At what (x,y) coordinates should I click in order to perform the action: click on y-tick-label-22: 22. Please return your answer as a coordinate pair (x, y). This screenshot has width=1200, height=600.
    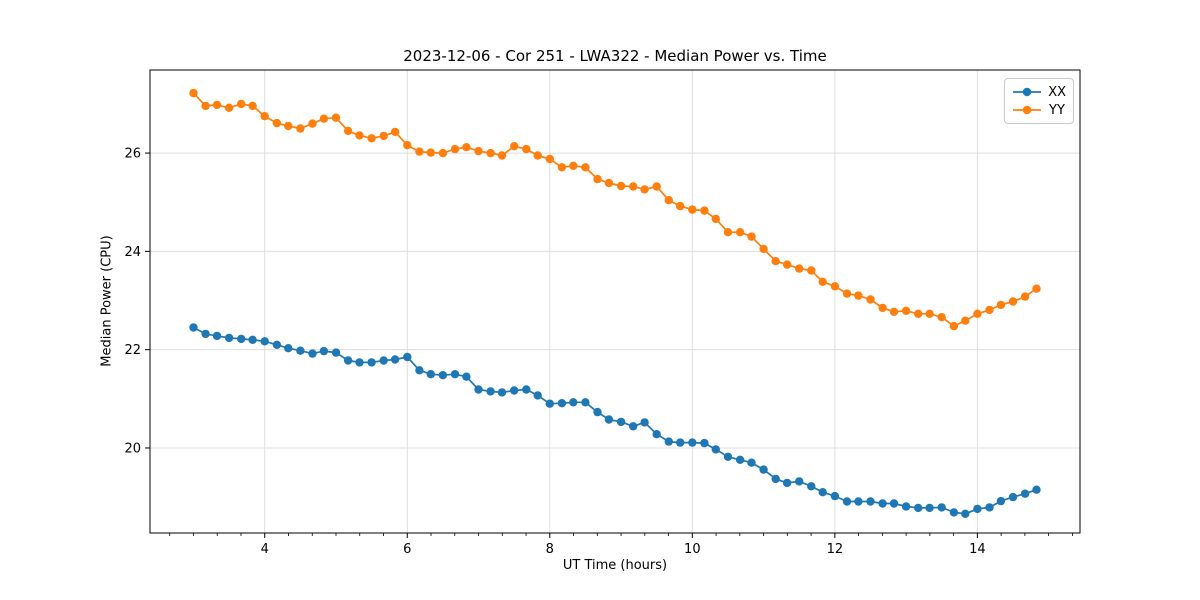
    Looking at the image, I should click on (132, 350).